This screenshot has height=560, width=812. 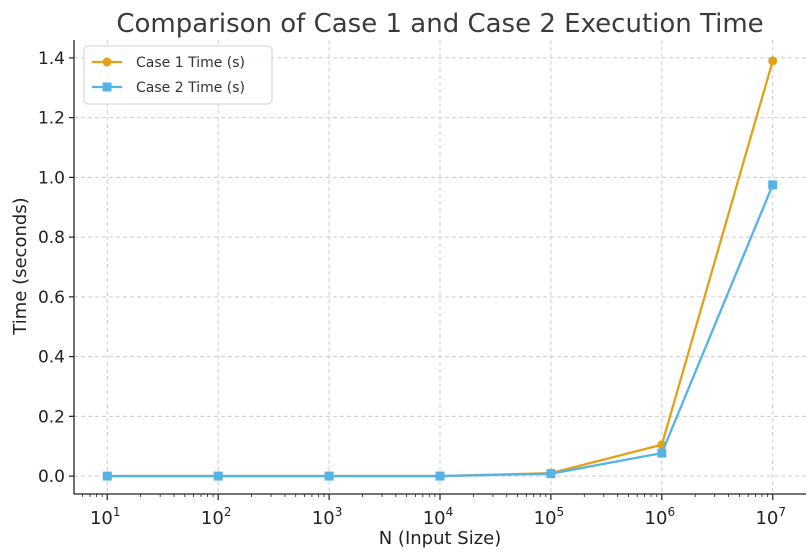 What do you see at coordinates (51, 417) in the screenshot?
I see `y-tick-label: 0.2` at bounding box center [51, 417].